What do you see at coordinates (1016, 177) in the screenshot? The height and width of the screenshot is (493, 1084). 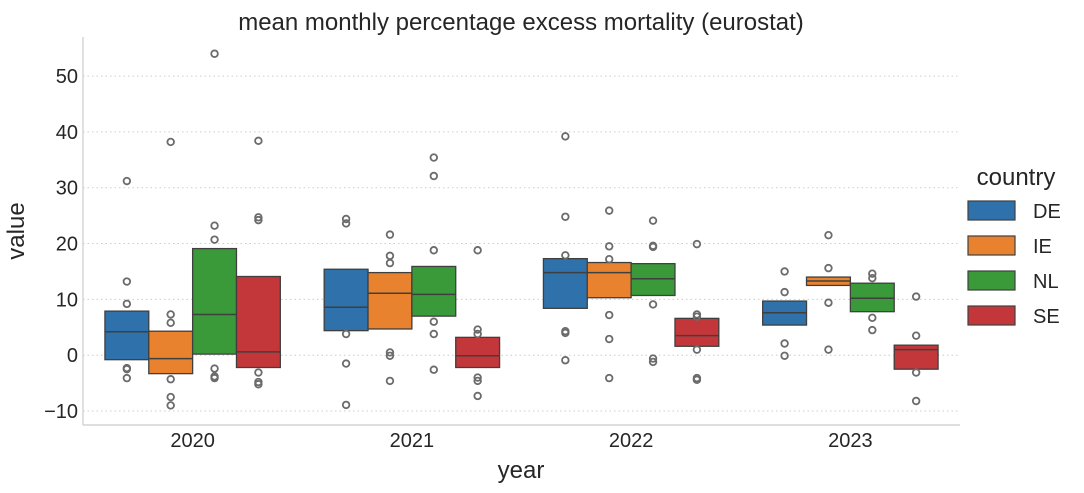 I see `legend-title: country` at bounding box center [1016, 177].